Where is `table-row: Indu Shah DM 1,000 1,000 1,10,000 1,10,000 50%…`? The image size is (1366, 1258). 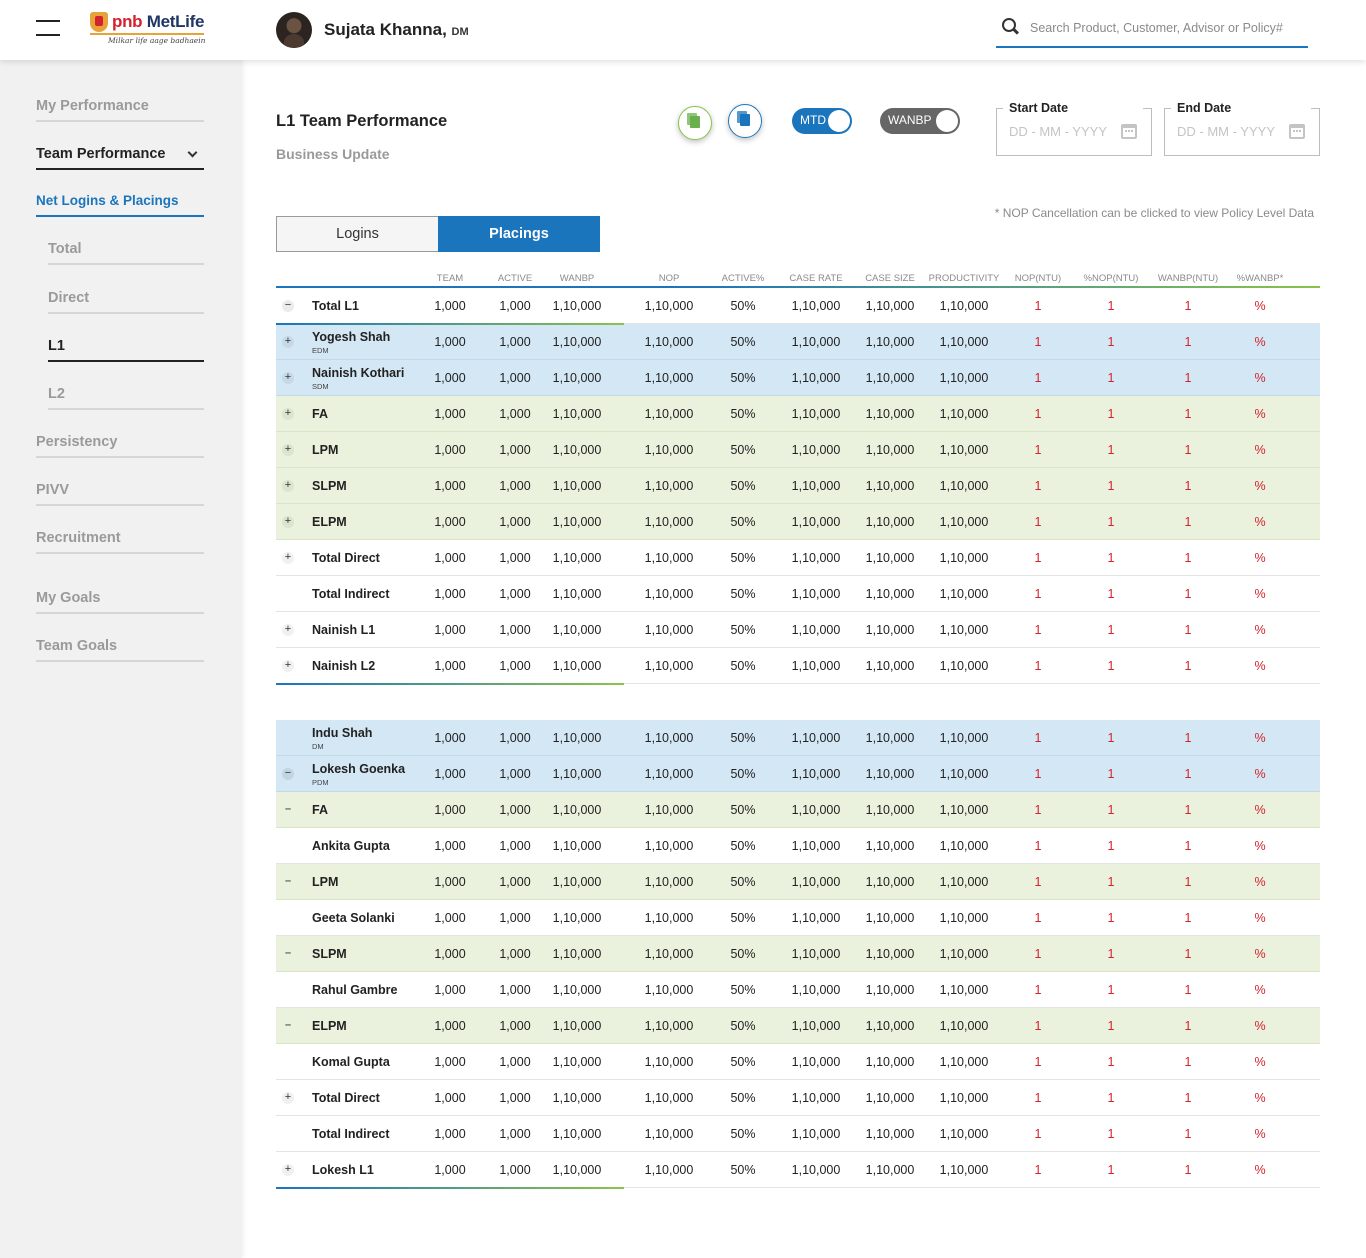
table-row: Indu Shah DM 1,000 1,000 1,10,000 1,10,000 50%… is located at coordinates (798, 738).